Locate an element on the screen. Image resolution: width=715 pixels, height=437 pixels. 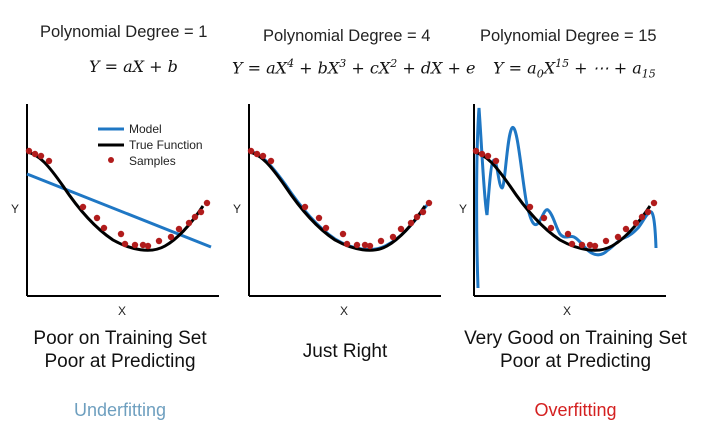
degree-label-15: Polynomial Degree = 15 is located at coordinates (568, 36).